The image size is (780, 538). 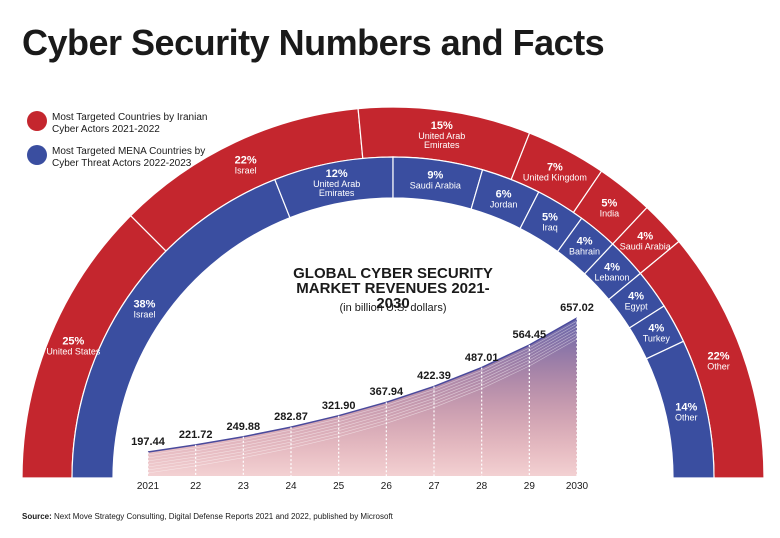 I want to click on segment-name: Egypt, so click(x=636, y=306).